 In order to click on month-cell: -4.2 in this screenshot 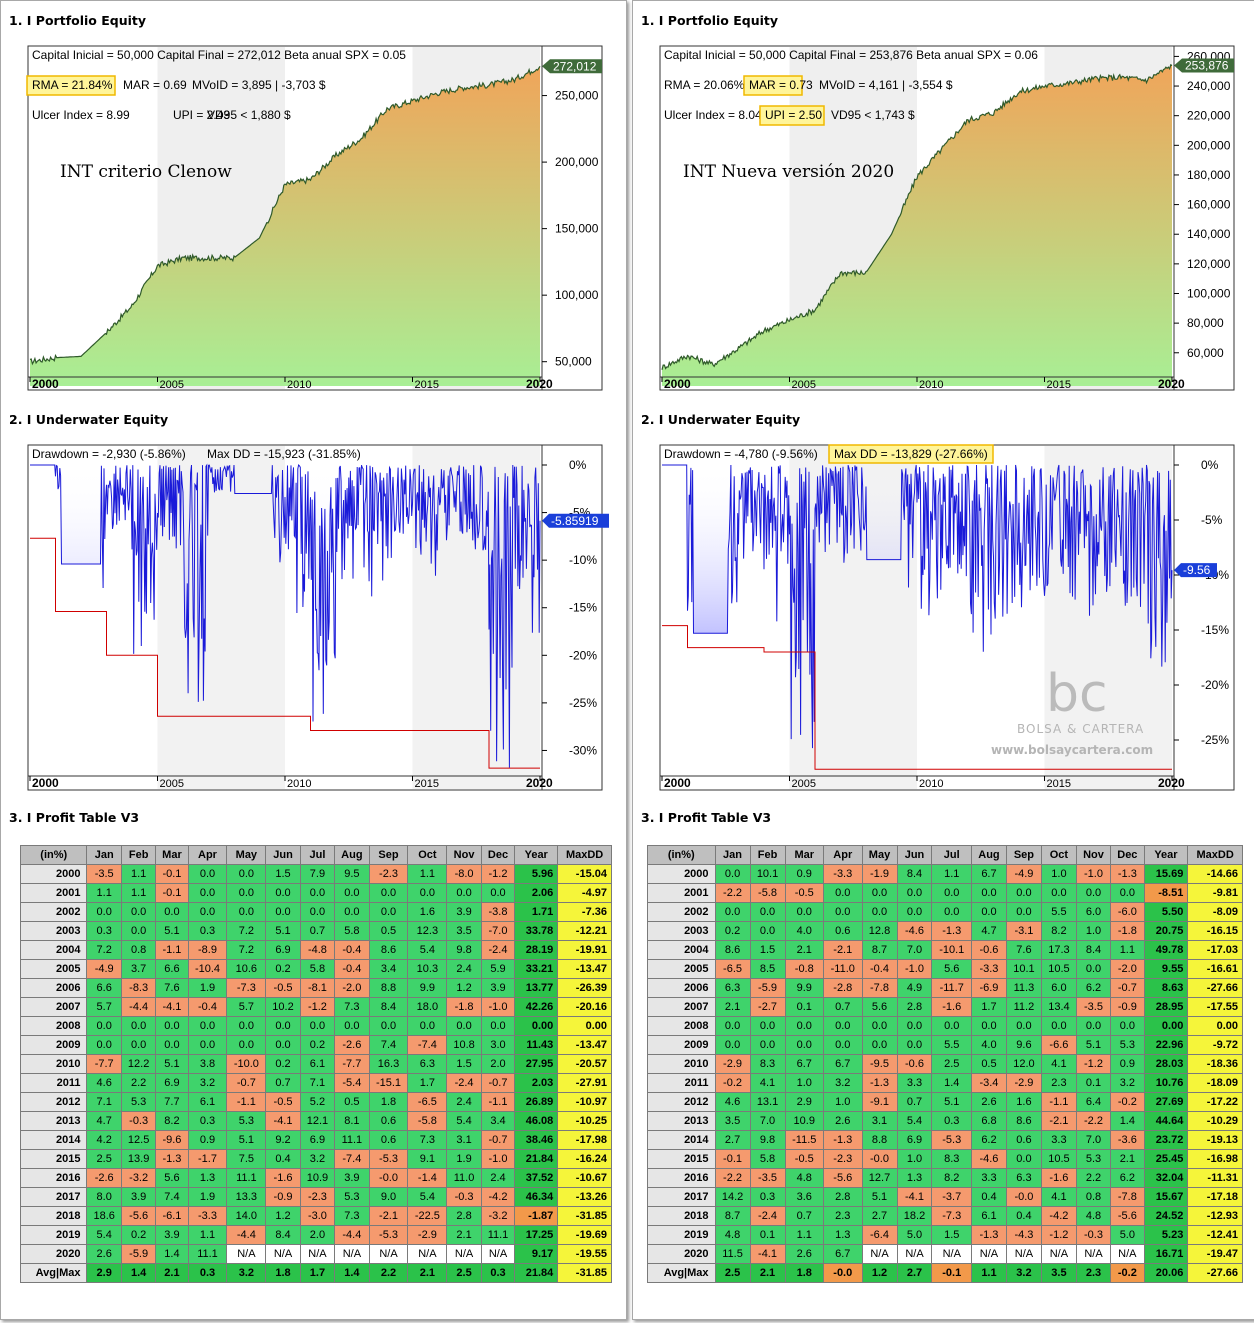, I will do `click(498, 1197)`.